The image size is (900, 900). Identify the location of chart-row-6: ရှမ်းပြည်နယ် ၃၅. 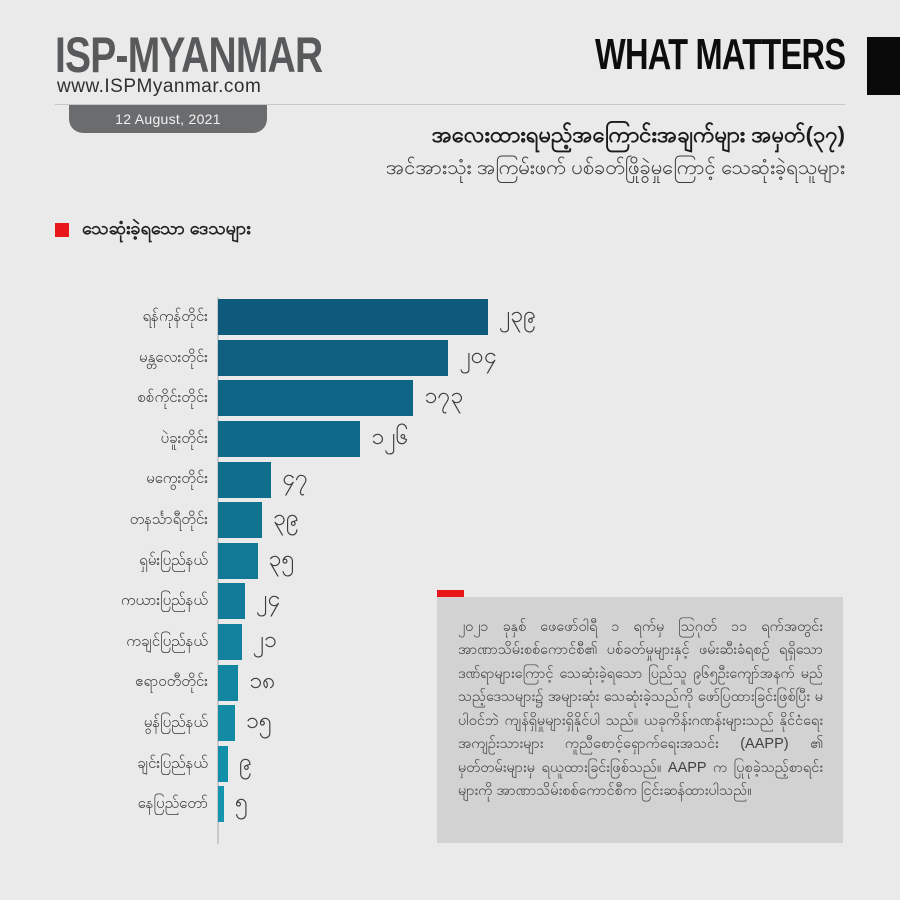
(365, 561).